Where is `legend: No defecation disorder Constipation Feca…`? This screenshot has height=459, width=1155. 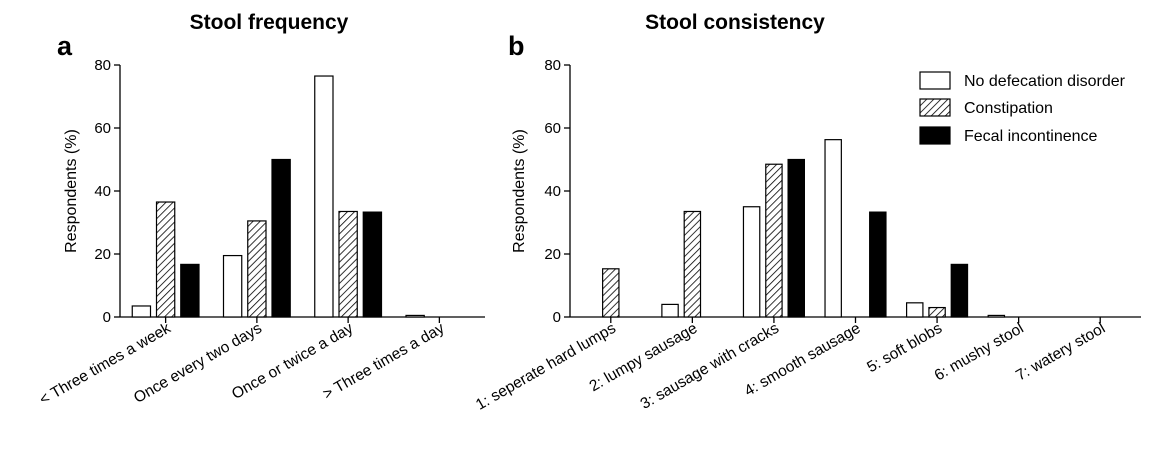 legend: No defecation disorder Constipation Feca… is located at coordinates (1022, 108).